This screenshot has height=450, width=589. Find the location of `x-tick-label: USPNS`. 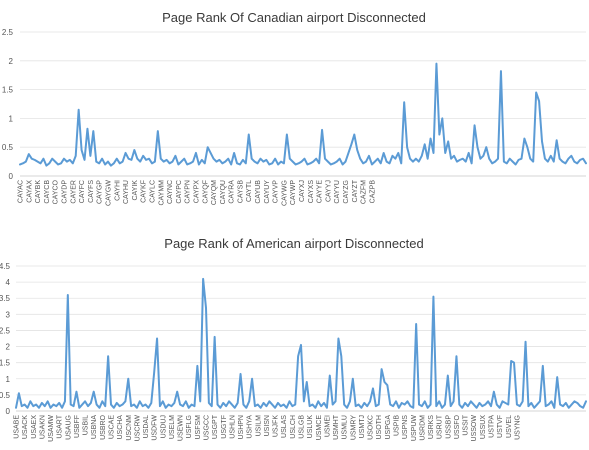

x-tick-label: USPNS is located at coordinates (405, 427).